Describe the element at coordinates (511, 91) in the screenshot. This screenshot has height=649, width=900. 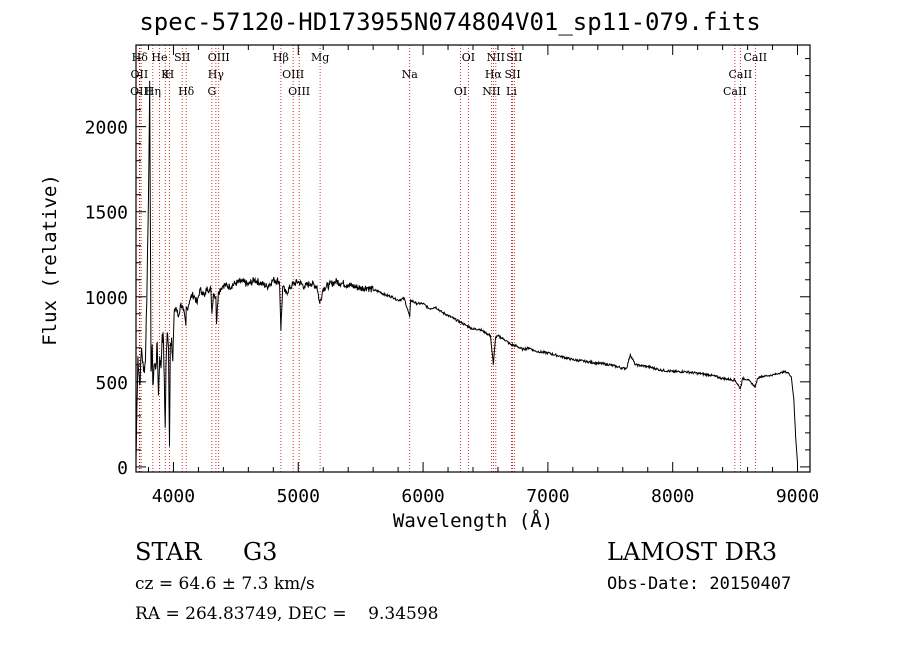
I see `line-label-23: Li` at that location.